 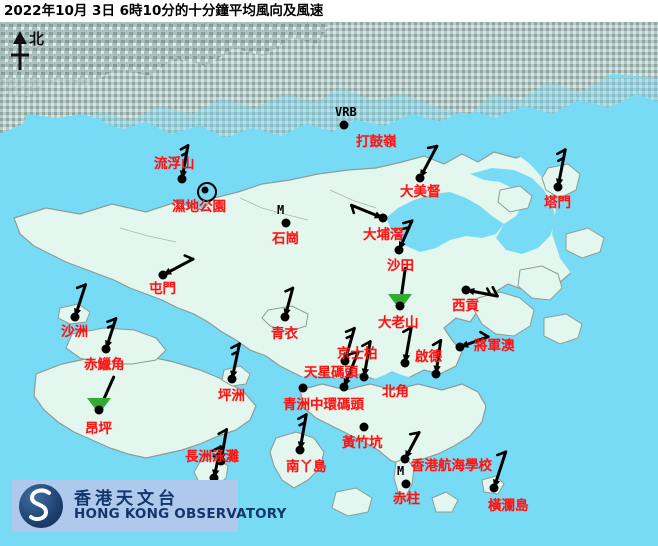 What do you see at coordinates (465, 306) in the screenshot?
I see `station-label: 西貢` at bounding box center [465, 306].